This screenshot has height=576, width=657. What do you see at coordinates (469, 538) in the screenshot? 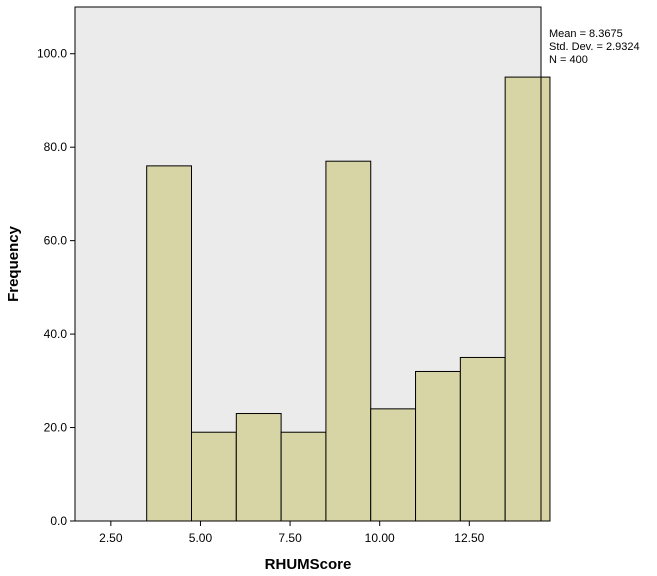
I see `x-tick-label: 12.50` at bounding box center [469, 538].